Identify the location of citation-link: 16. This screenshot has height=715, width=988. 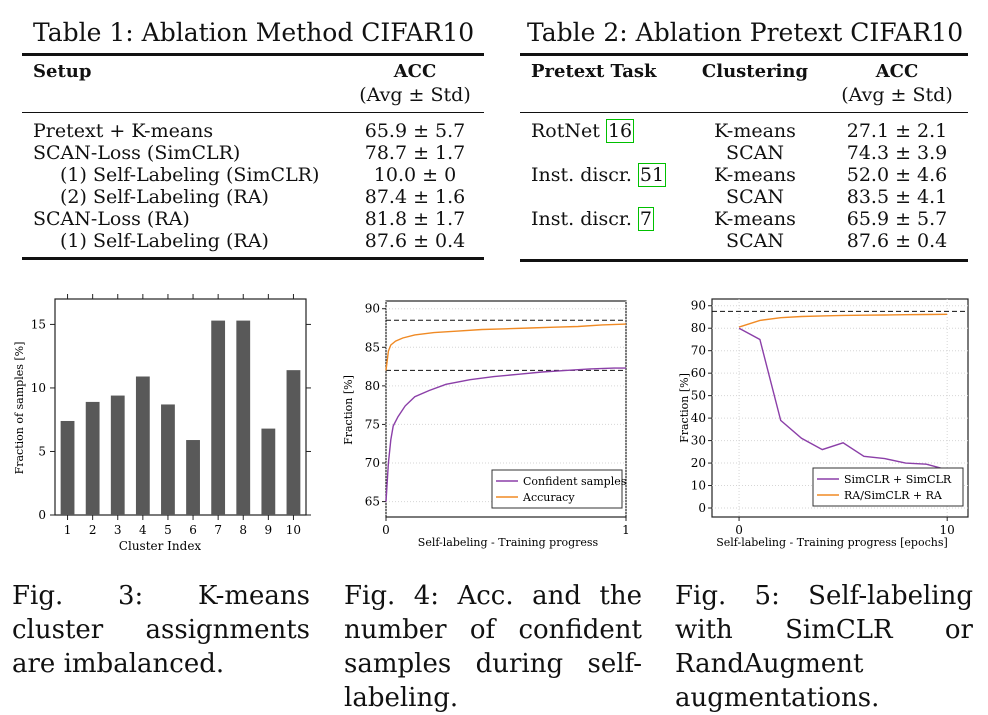
(620, 131).